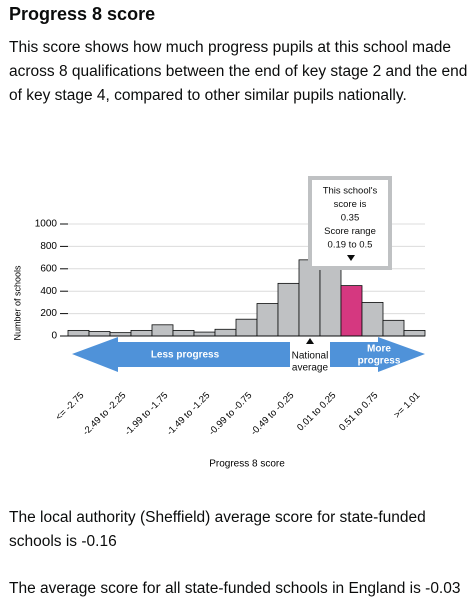 The width and height of the screenshot is (475, 611). Describe the element at coordinates (231, 414) in the screenshot. I see `x-tick-label: -0.99 to -0.75` at that location.